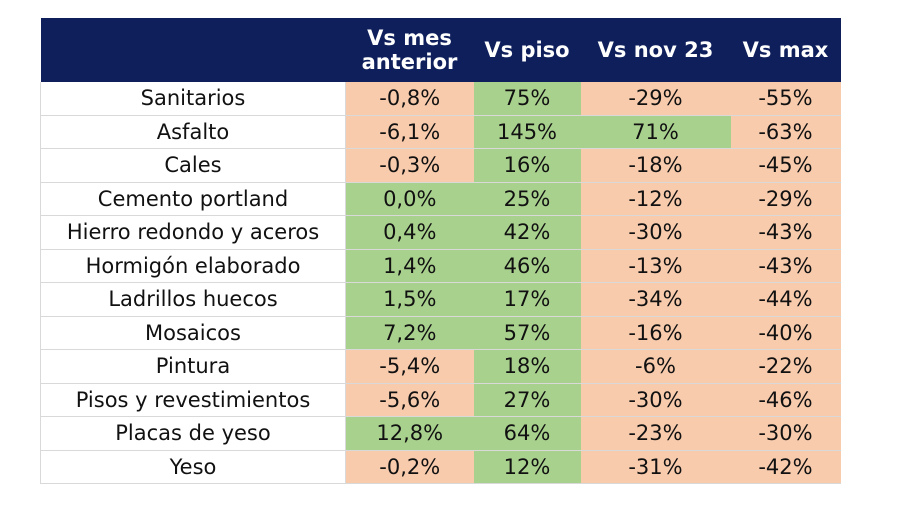 This screenshot has height=505, width=900. Describe the element at coordinates (409, 266) in the screenshot. I see `value-cell: 1,4%` at that location.